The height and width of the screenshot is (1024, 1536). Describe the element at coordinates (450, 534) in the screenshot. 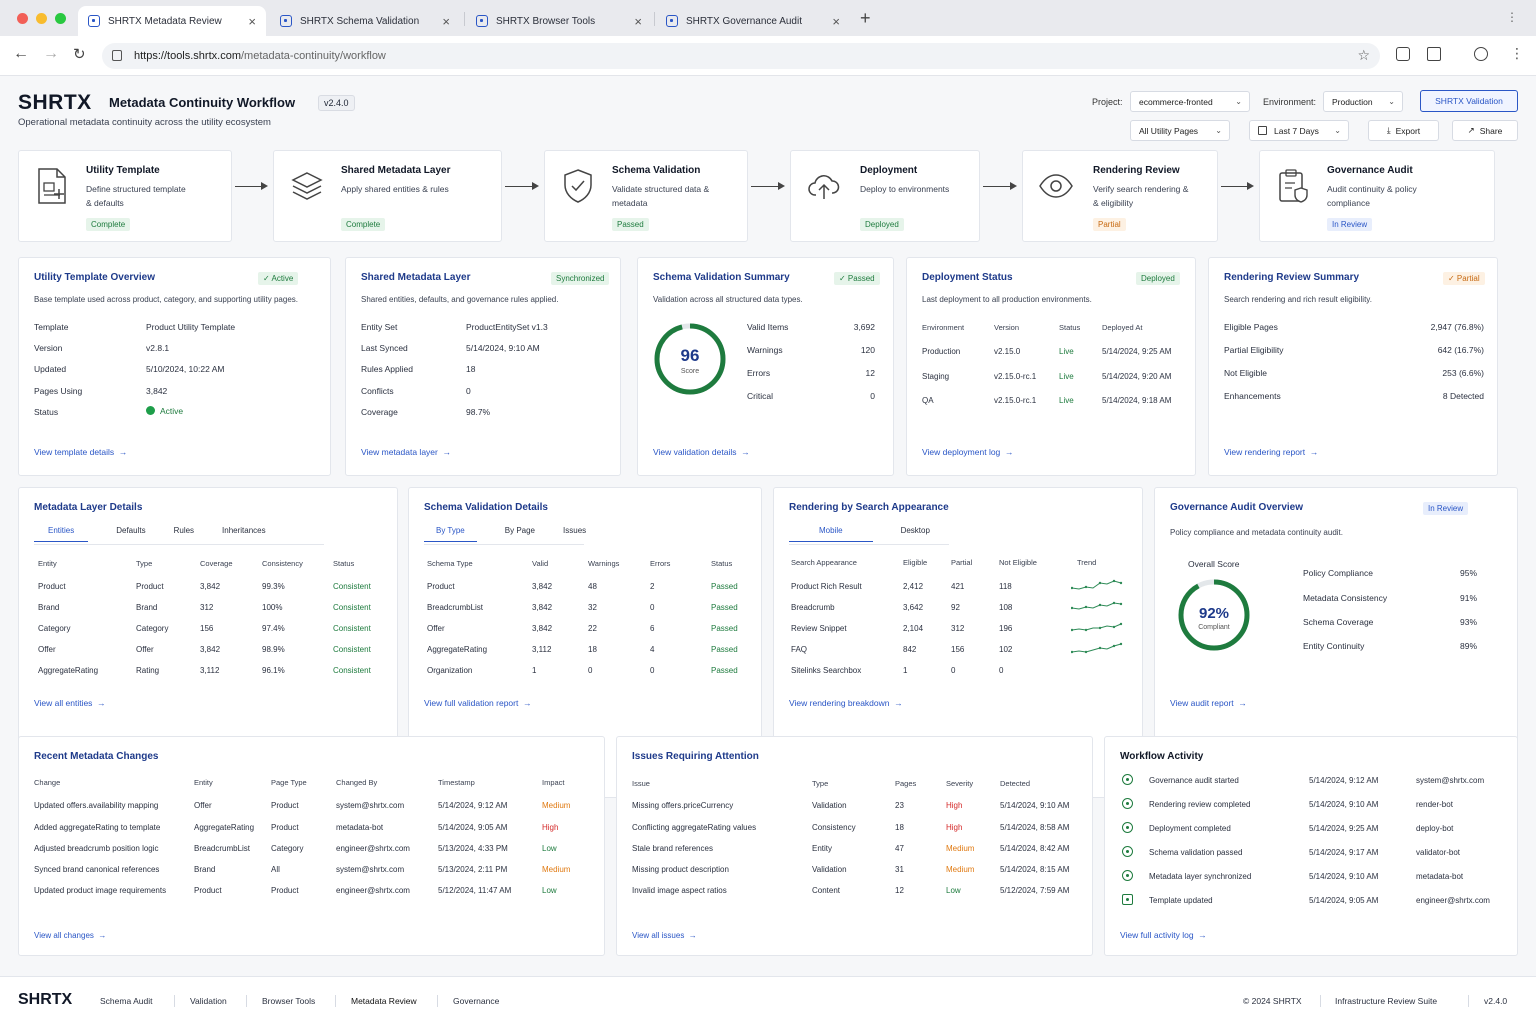

I see `tab-by-type: By Type` at that location.